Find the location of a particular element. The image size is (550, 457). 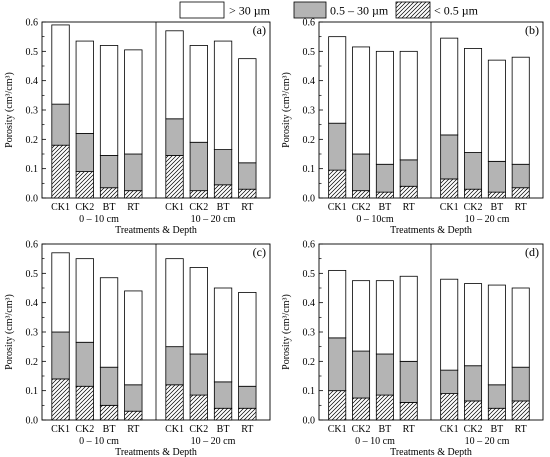

panel-label: (c) is located at coordinates (259, 252).